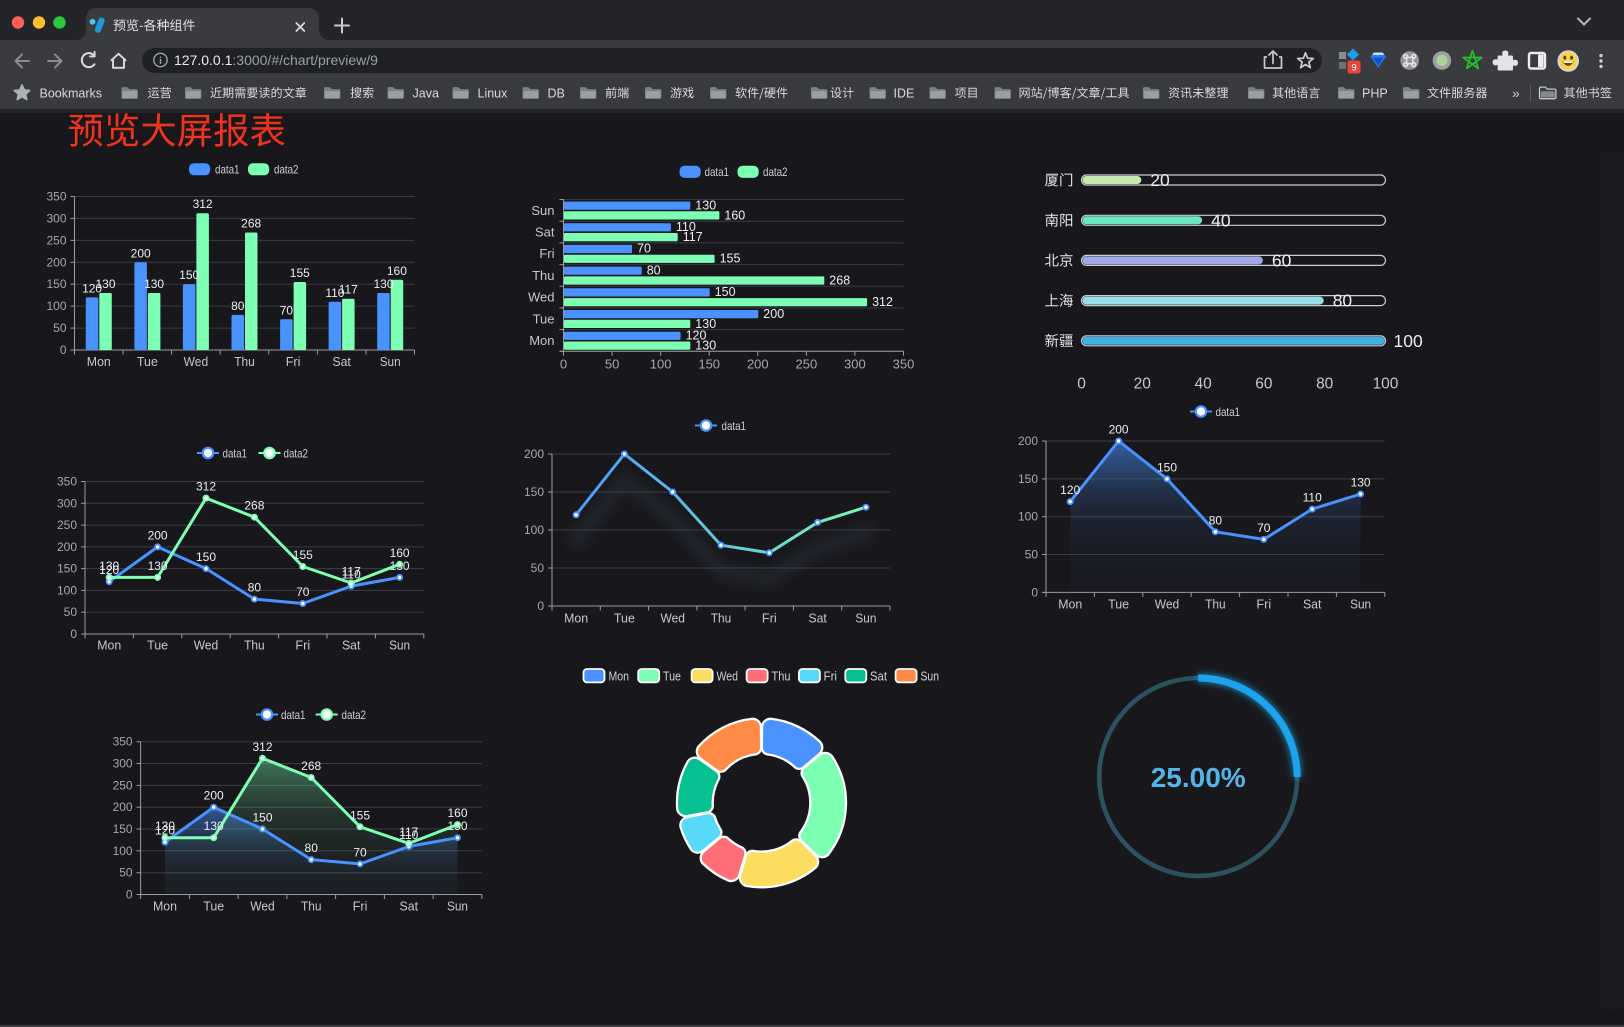 The width and height of the screenshot is (1624, 1027). Describe the element at coordinates (493, 94) in the screenshot. I see `svg-text: Linux` at that location.